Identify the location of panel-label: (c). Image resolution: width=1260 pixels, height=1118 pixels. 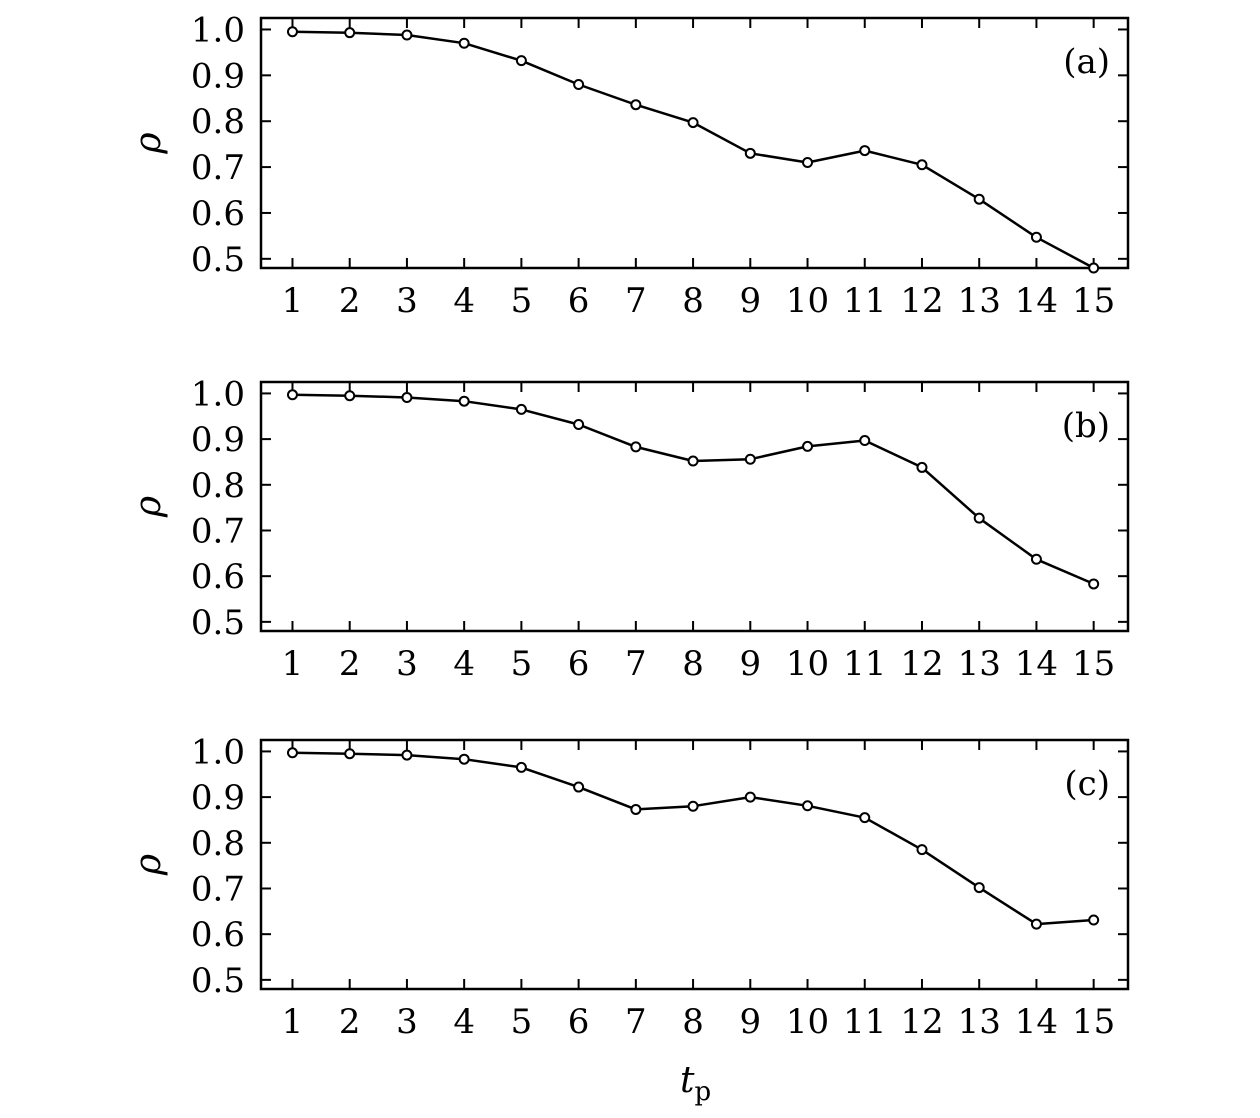
(1087, 784).